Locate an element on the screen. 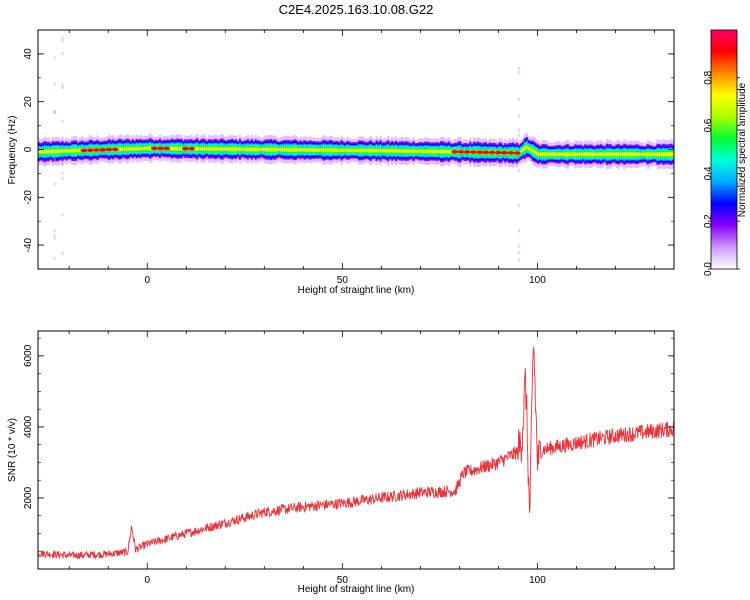  colorbar-label: Normalized spectral amplitude is located at coordinates (742, 149).